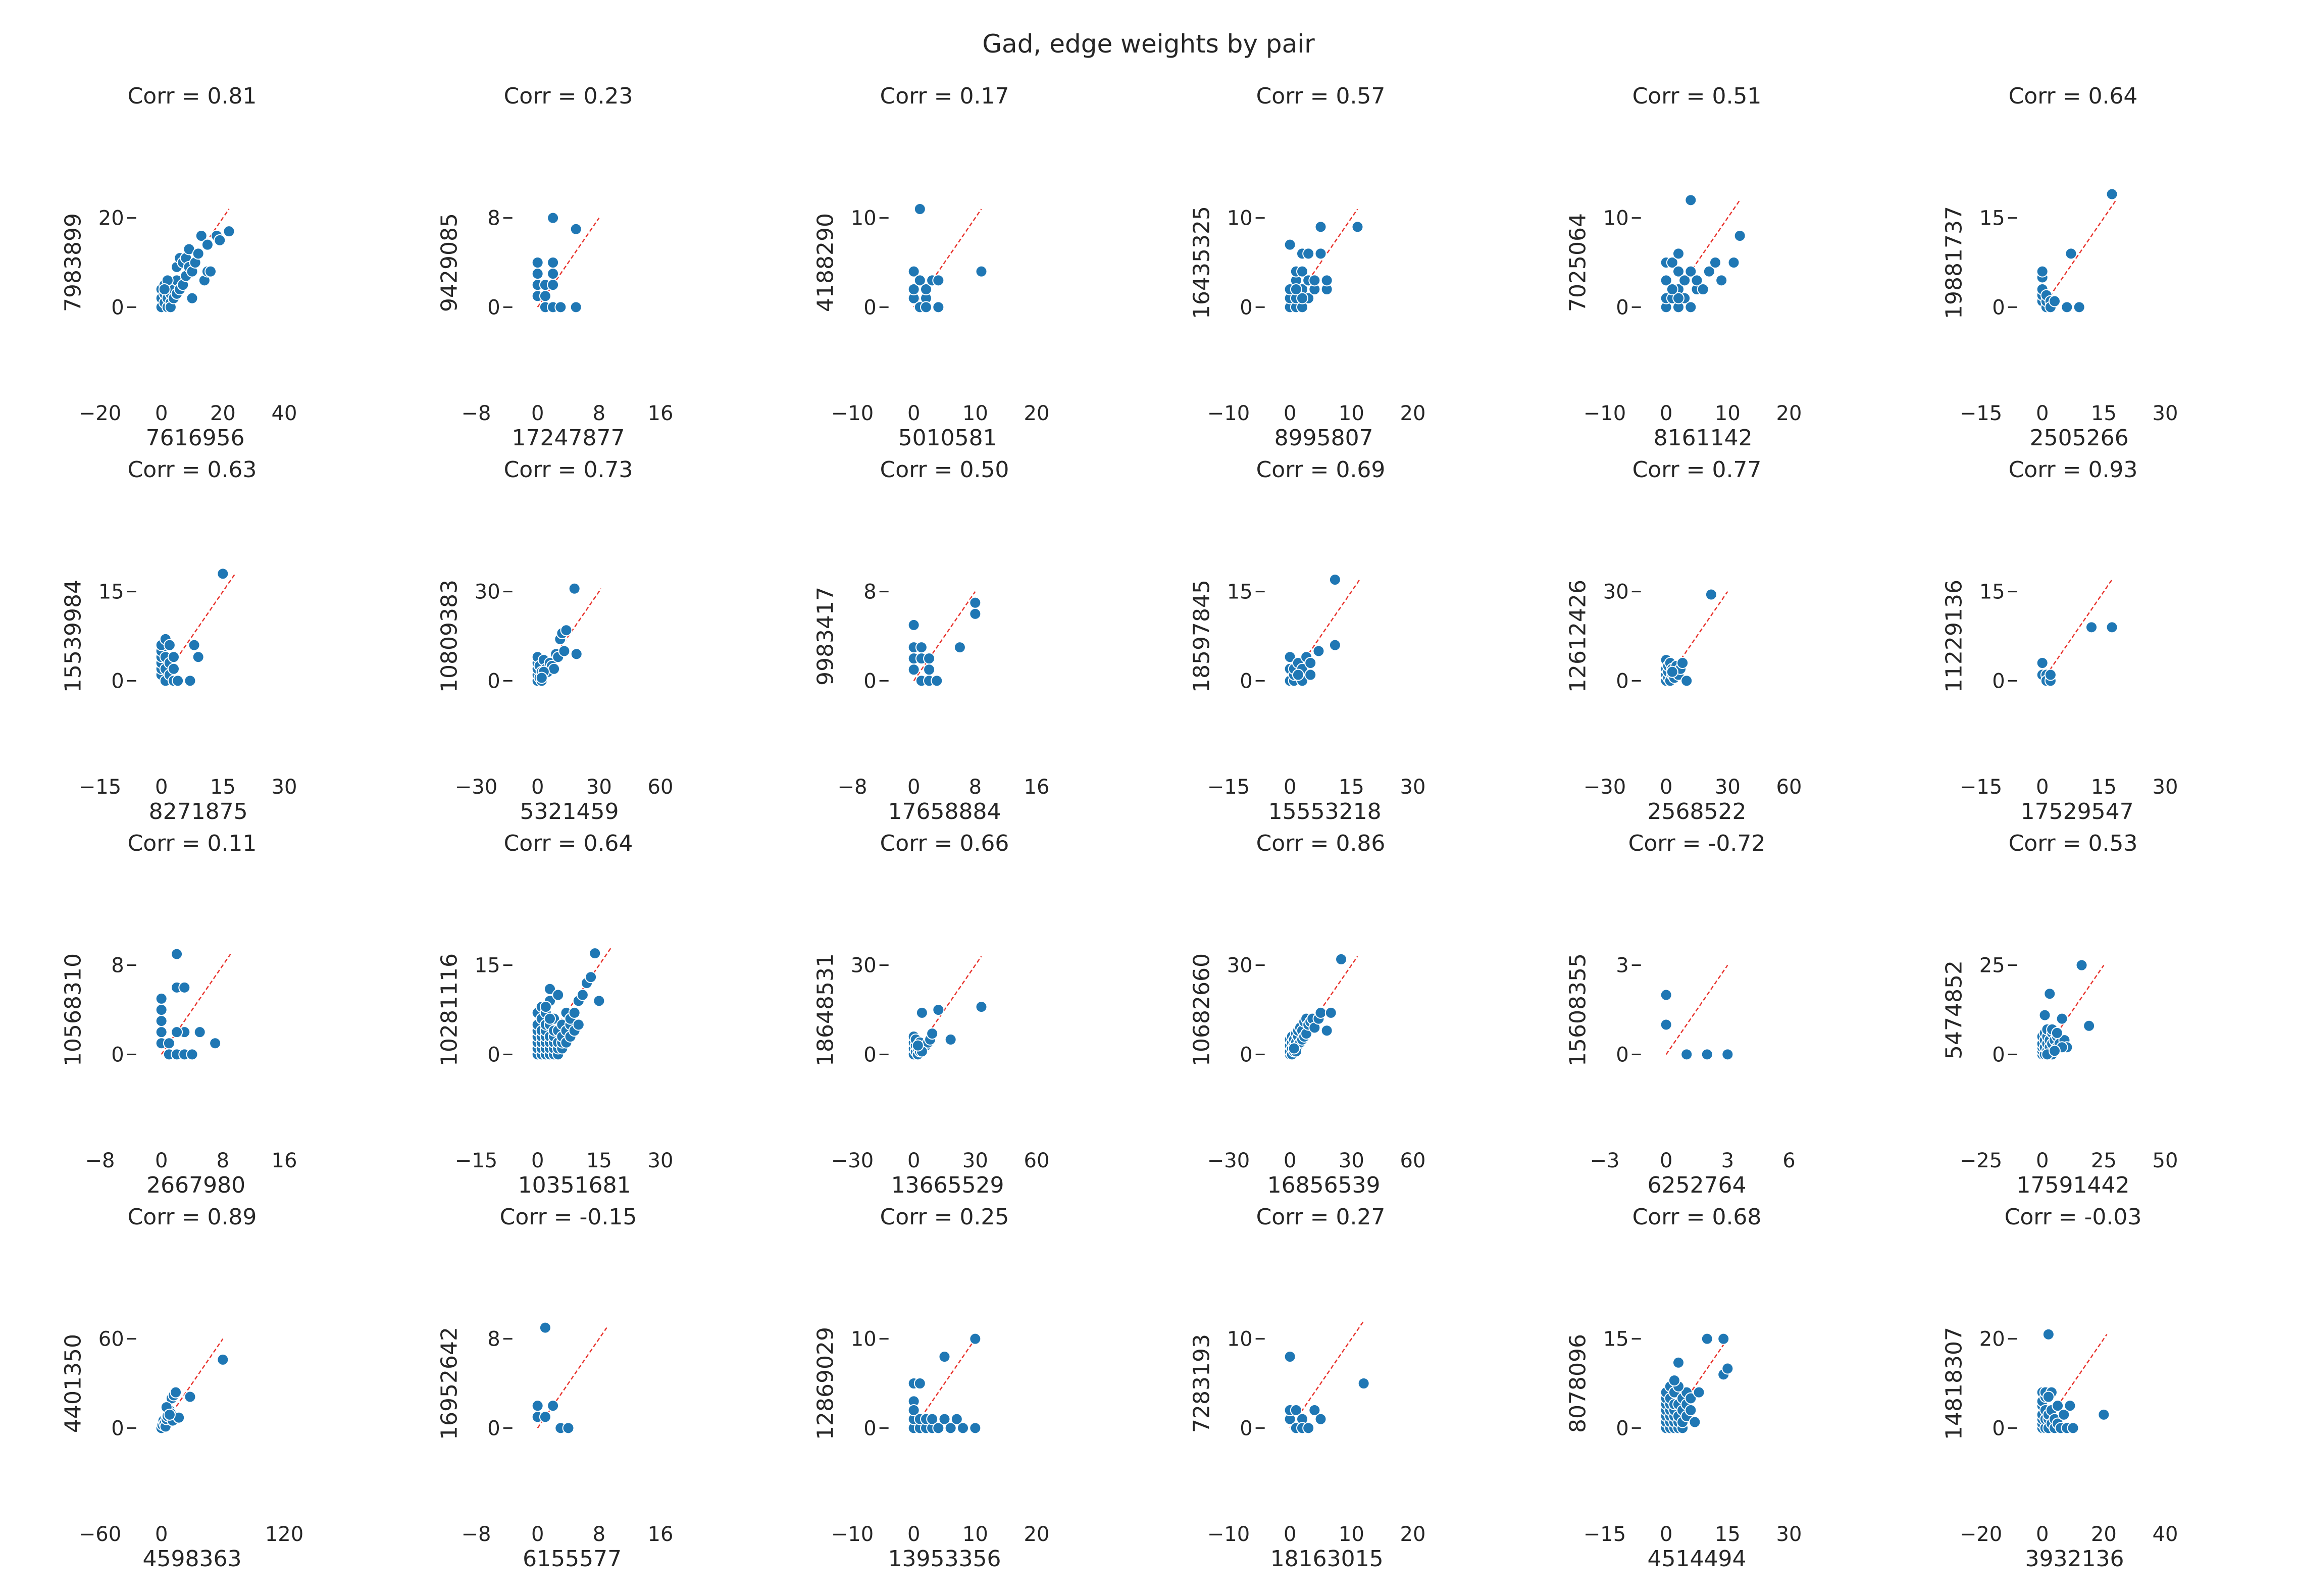 The height and width of the screenshot is (1596, 2297). What do you see at coordinates (599, 413) in the screenshot?
I see `x-tick-label: 8` at bounding box center [599, 413].